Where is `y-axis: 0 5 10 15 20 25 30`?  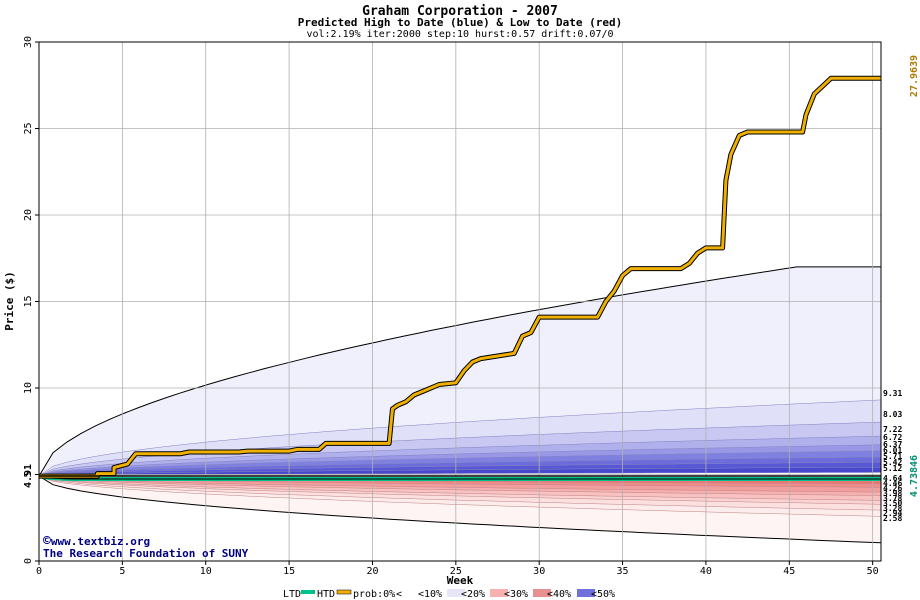 y-axis: 0 5 10 15 20 25 30 is located at coordinates (31, 300).